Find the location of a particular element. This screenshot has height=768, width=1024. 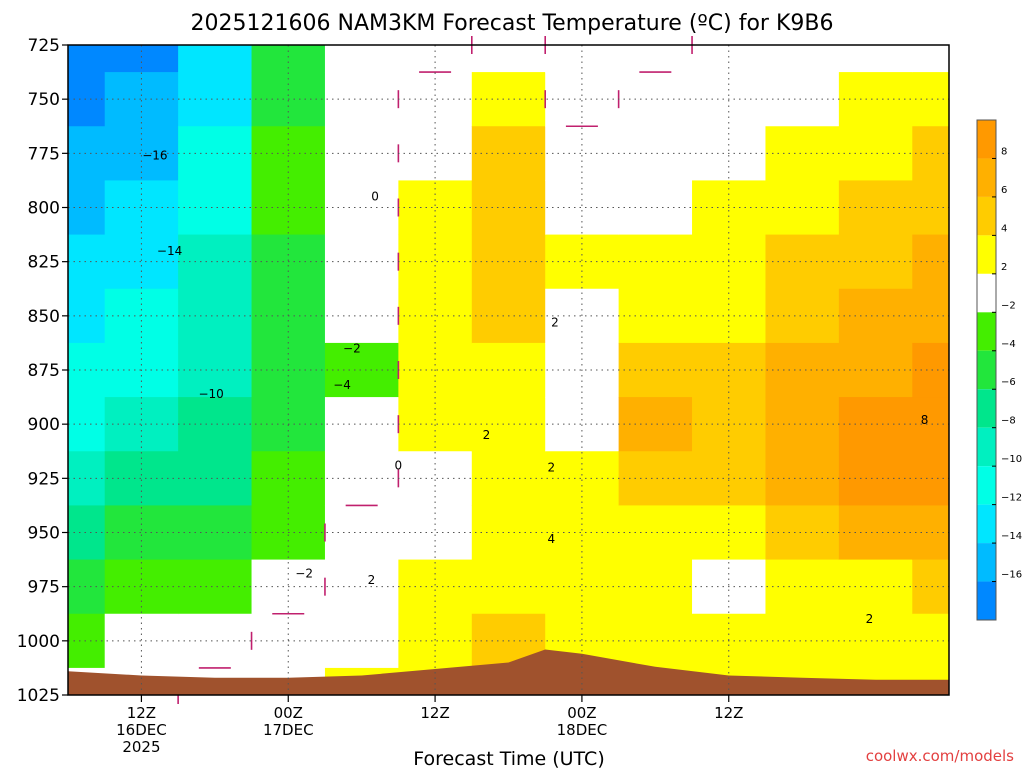

colorbar-label: 8 is located at coordinates (1004, 151).